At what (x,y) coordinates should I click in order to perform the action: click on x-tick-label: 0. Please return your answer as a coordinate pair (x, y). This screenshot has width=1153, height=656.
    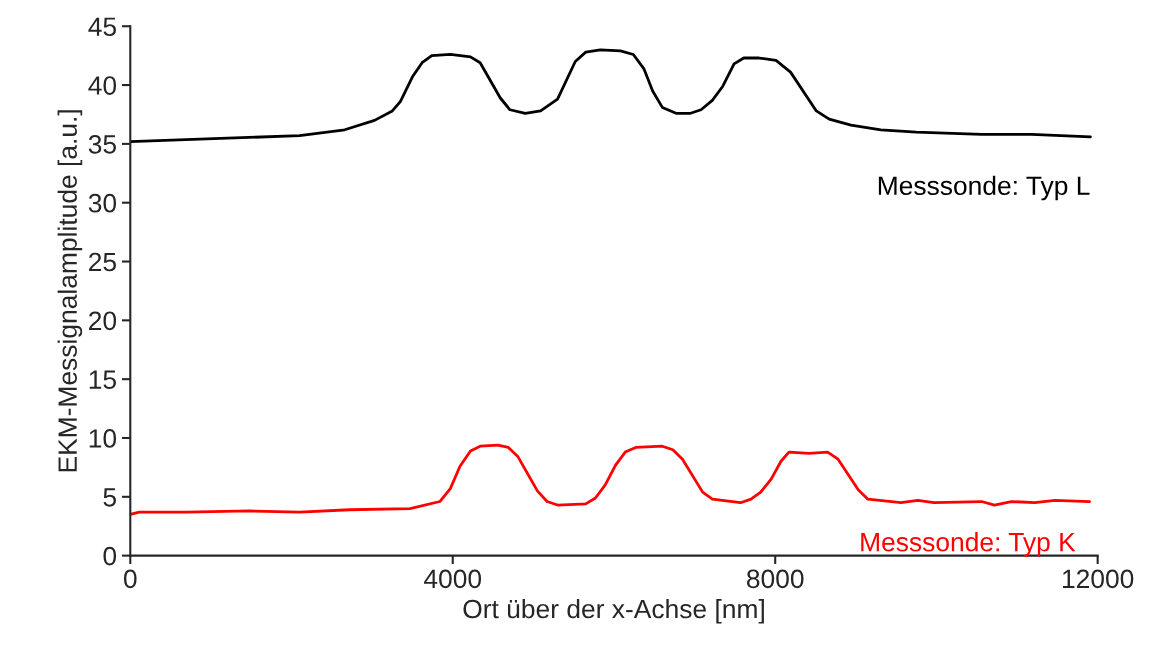
    Looking at the image, I should click on (130, 579).